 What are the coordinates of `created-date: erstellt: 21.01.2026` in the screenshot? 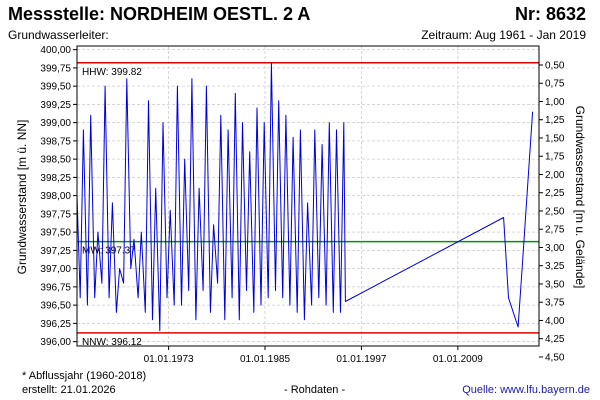 It's located at (69, 390).